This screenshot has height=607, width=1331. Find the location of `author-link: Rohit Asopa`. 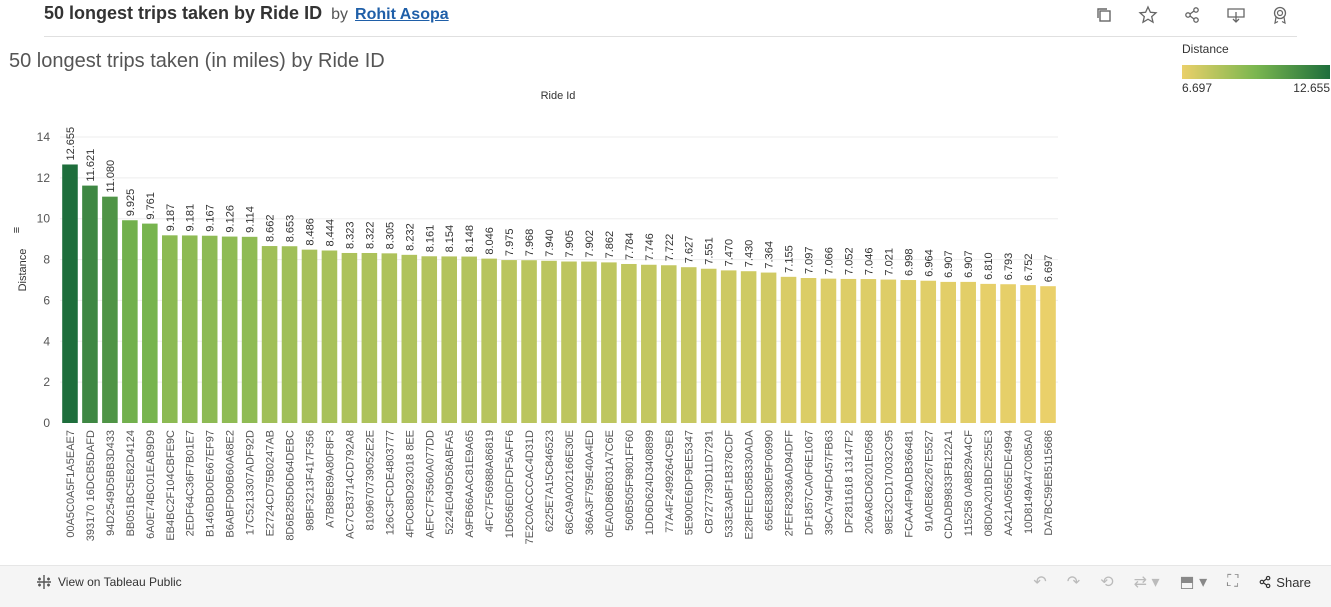

author-link: Rohit Asopa is located at coordinates (402, 14).